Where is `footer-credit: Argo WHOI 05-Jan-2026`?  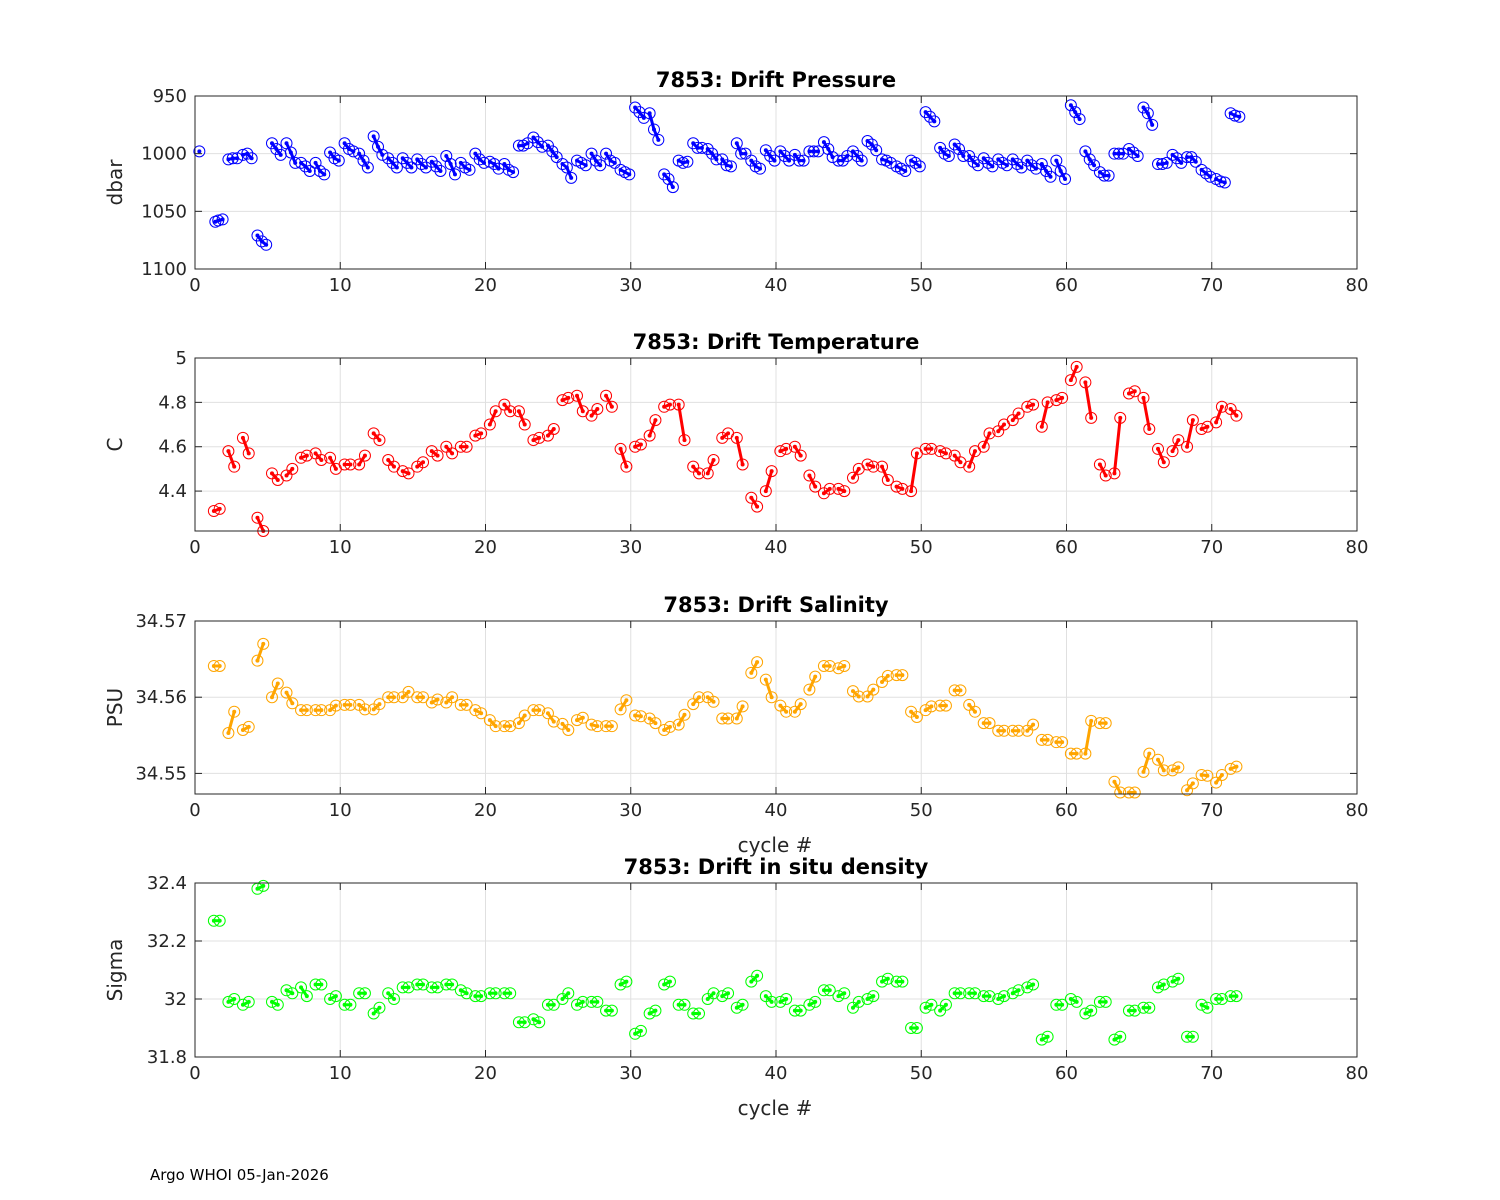
footer-credit: Argo WHOI 05-Jan-2026 is located at coordinates (239, 1175).